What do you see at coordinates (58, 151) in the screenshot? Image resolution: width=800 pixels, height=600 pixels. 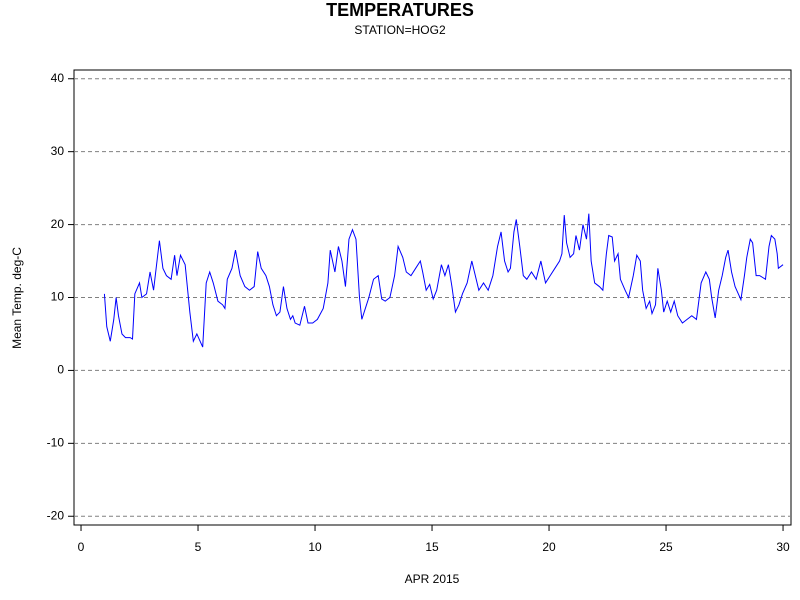 I see `y-tick-label: 30` at bounding box center [58, 151].